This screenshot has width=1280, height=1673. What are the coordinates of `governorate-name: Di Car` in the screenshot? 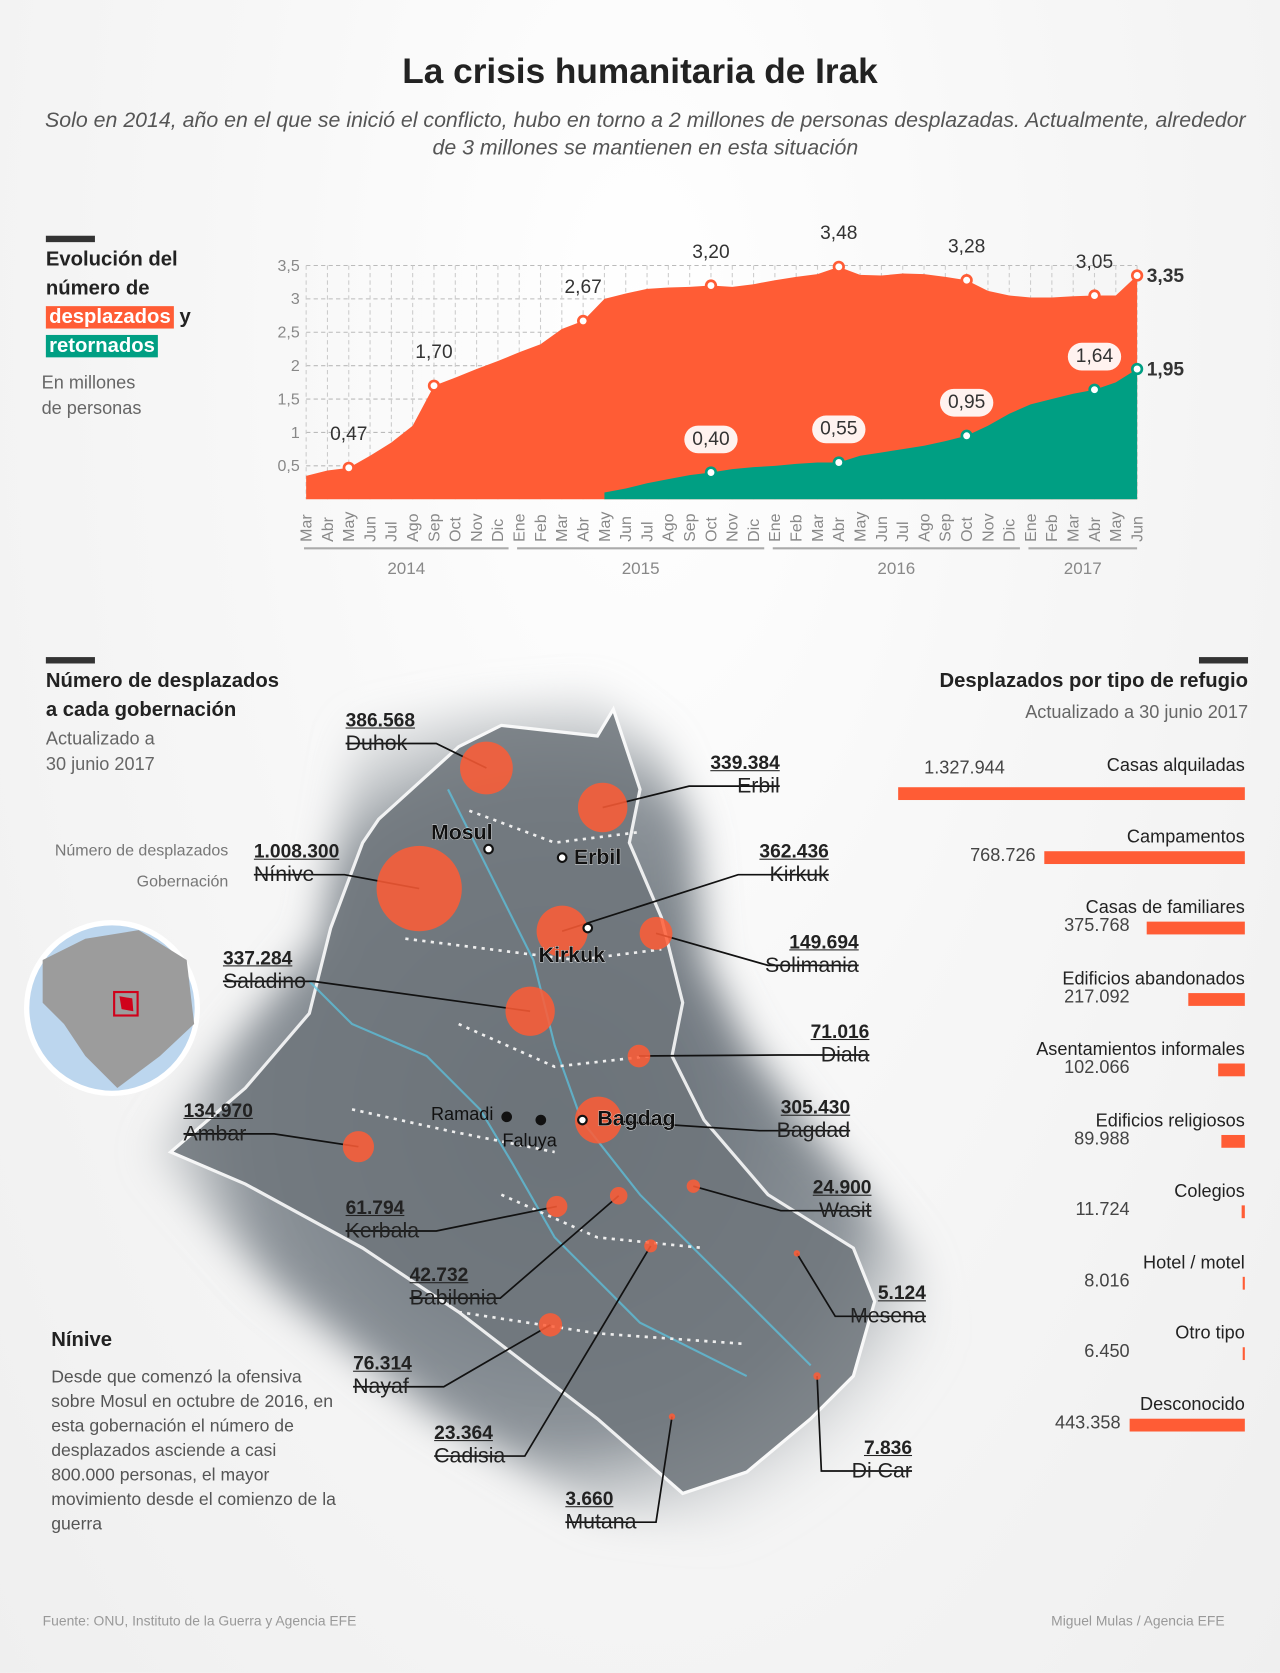 It's located at (882, 1471).